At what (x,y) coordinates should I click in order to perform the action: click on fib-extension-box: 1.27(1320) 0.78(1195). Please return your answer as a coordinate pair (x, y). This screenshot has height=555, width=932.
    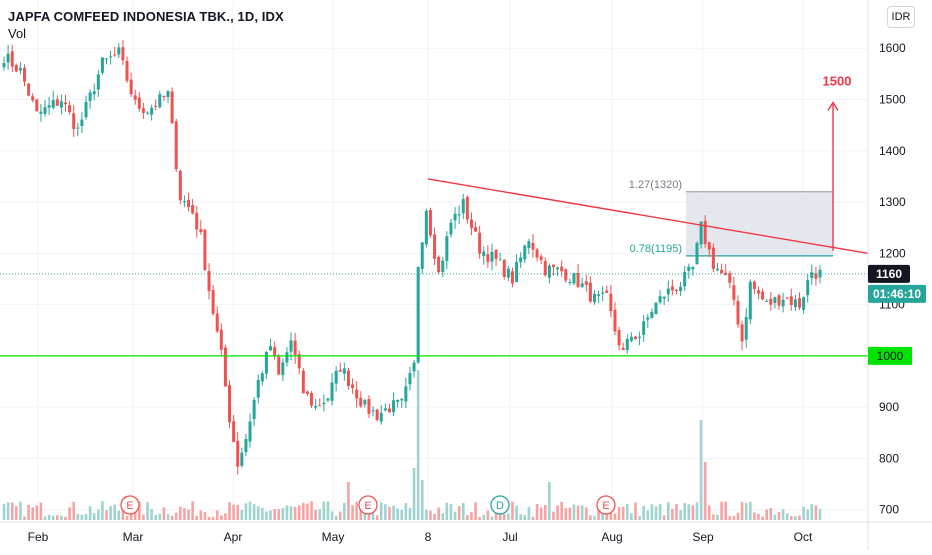
    Looking at the image, I should click on (731, 218).